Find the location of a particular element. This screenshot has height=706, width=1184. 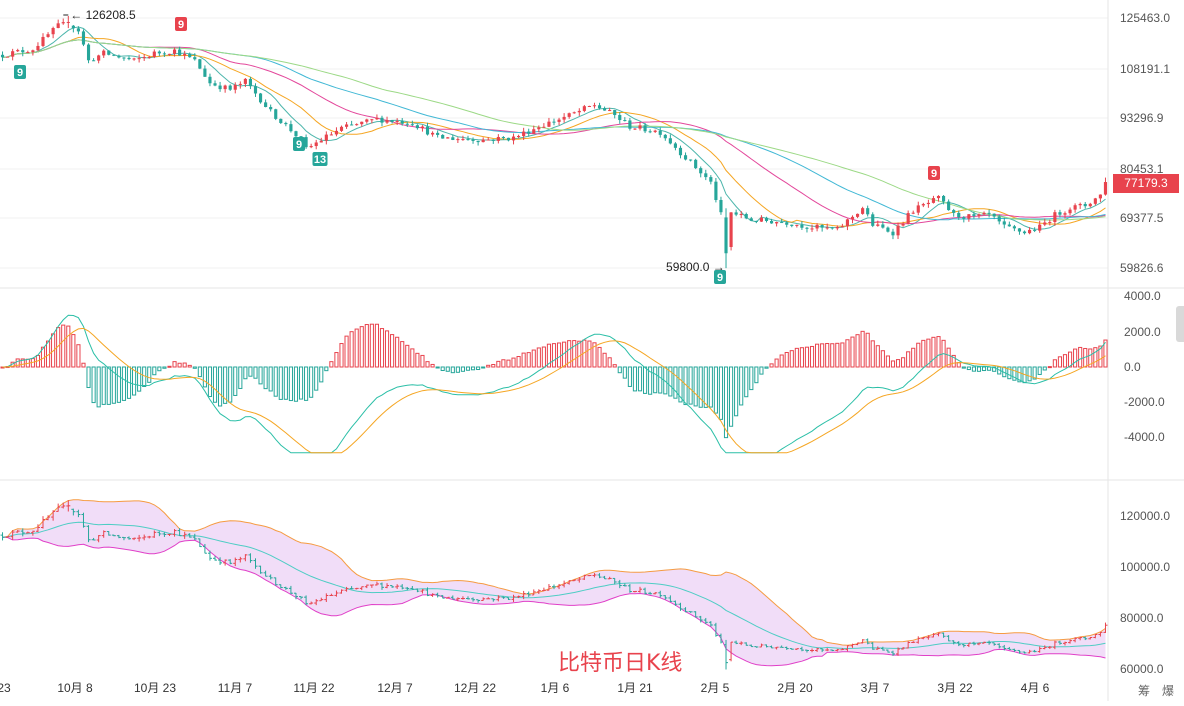

boll-tick-2: 80000.0 is located at coordinates (1142, 618).